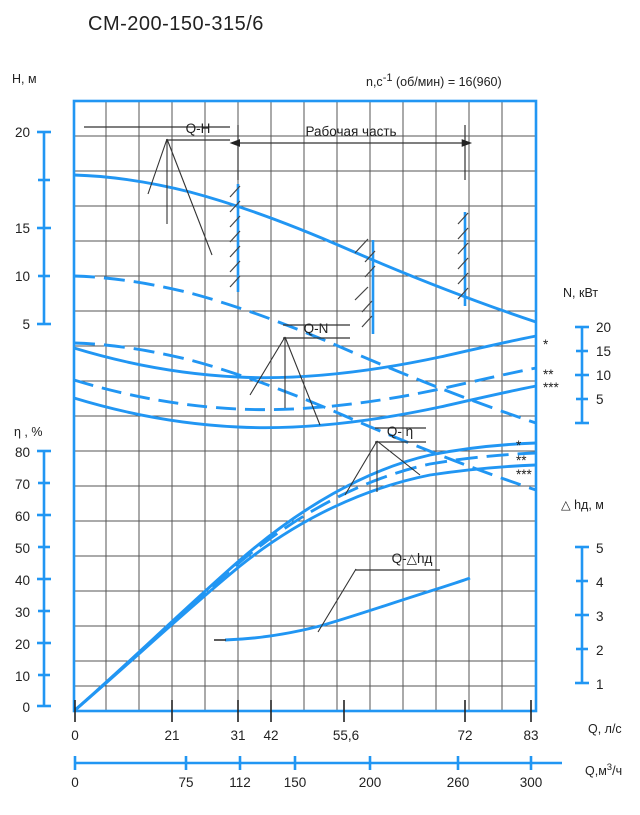 The height and width of the screenshot is (815, 640). I want to click on qeta-annotation: Q- η, so click(385, 460).